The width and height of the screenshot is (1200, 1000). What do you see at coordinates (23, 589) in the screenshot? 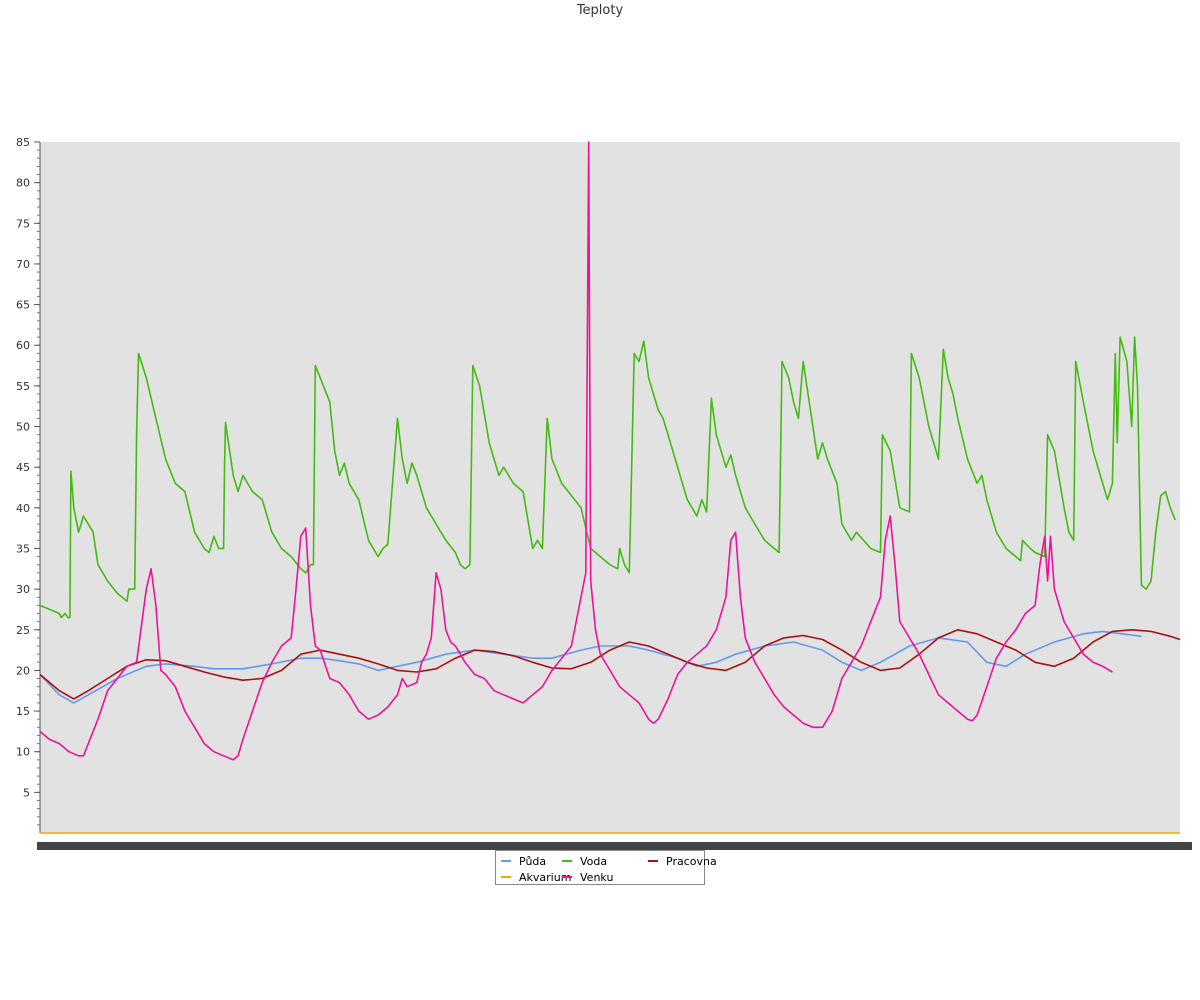
I see `y-tick-label: 30` at bounding box center [23, 589].